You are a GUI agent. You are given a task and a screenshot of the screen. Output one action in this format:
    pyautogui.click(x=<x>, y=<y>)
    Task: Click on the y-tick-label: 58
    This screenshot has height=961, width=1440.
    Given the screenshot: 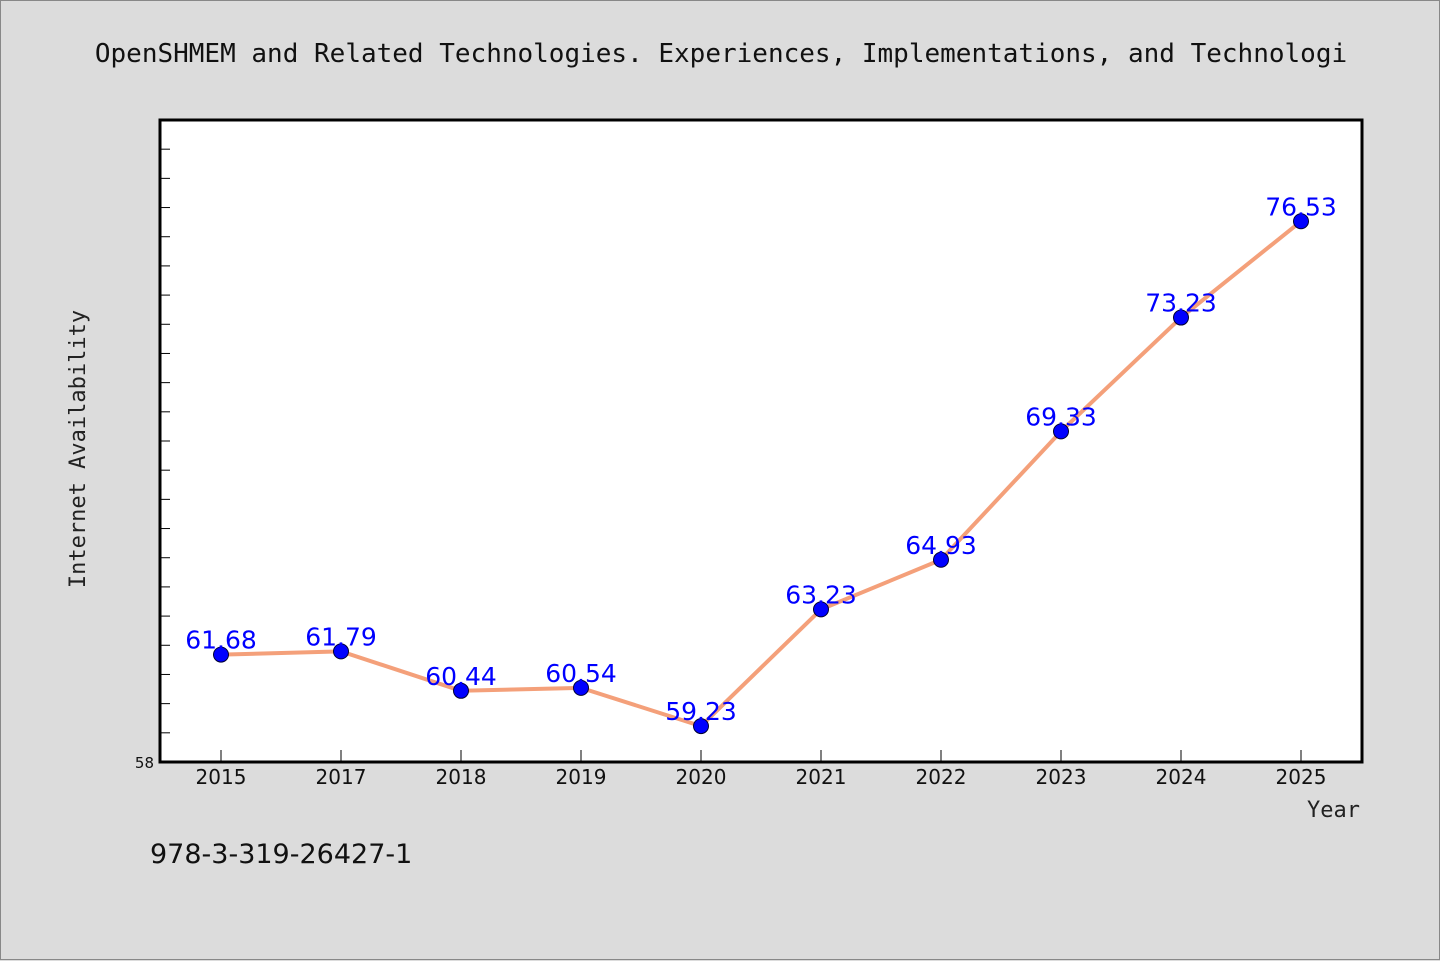 What is the action you would take?
    pyautogui.click(x=144, y=763)
    